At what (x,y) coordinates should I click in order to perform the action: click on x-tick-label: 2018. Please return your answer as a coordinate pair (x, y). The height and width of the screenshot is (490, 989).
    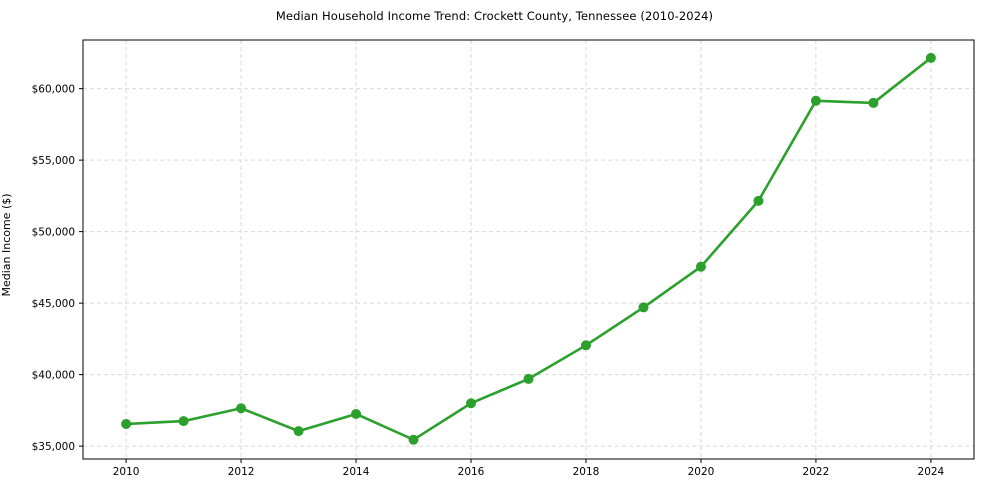
    Looking at the image, I should click on (586, 472).